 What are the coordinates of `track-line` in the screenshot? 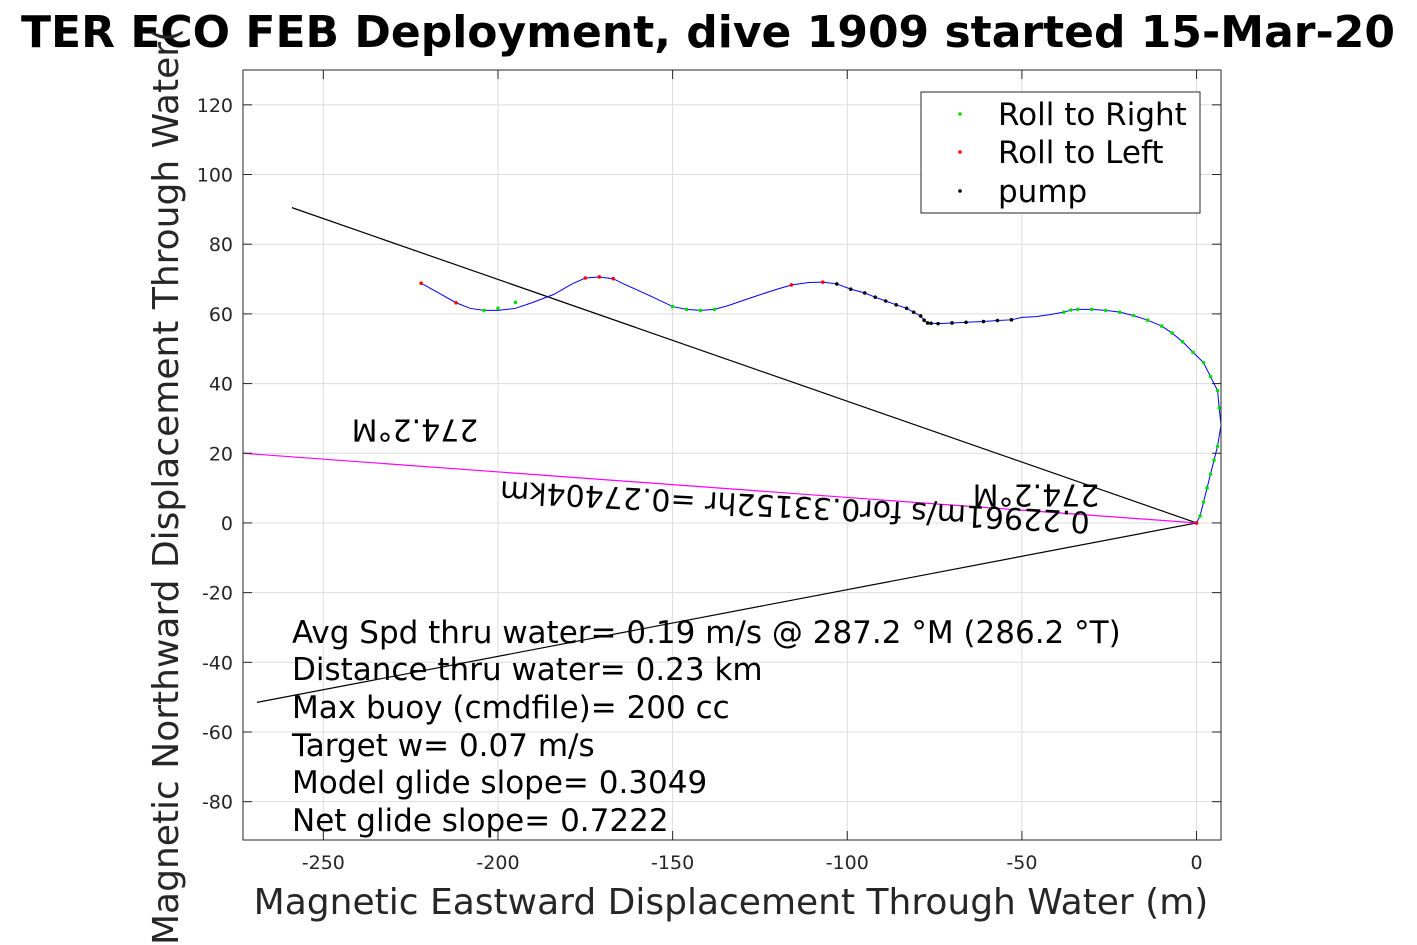 It's located at (821, 400).